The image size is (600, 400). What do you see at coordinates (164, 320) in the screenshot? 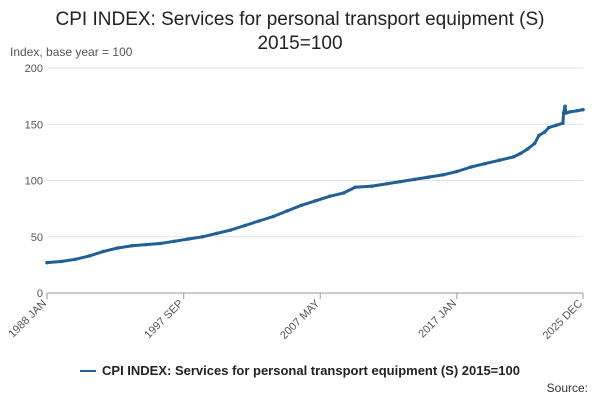
I see `x-tick-label: 1997 SEP` at bounding box center [164, 320].